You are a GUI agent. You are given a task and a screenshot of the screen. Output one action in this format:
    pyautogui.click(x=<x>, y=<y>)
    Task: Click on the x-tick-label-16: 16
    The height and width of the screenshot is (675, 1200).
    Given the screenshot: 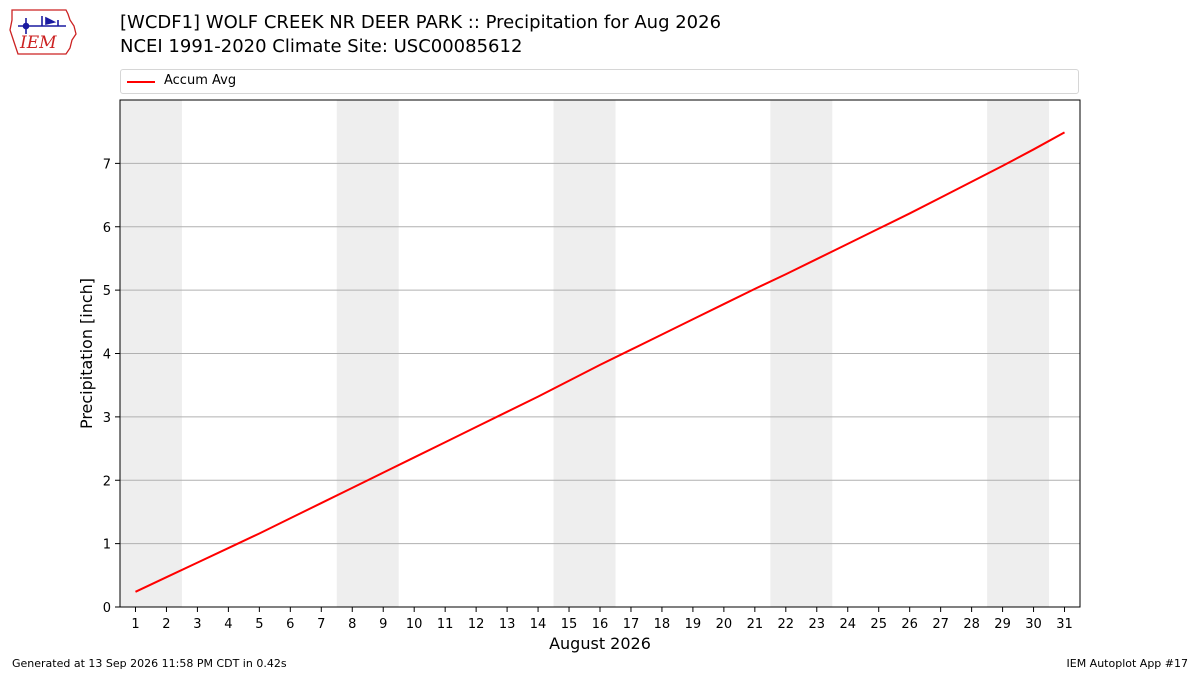 What is the action you would take?
    pyautogui.click(x=600, y=624)
    